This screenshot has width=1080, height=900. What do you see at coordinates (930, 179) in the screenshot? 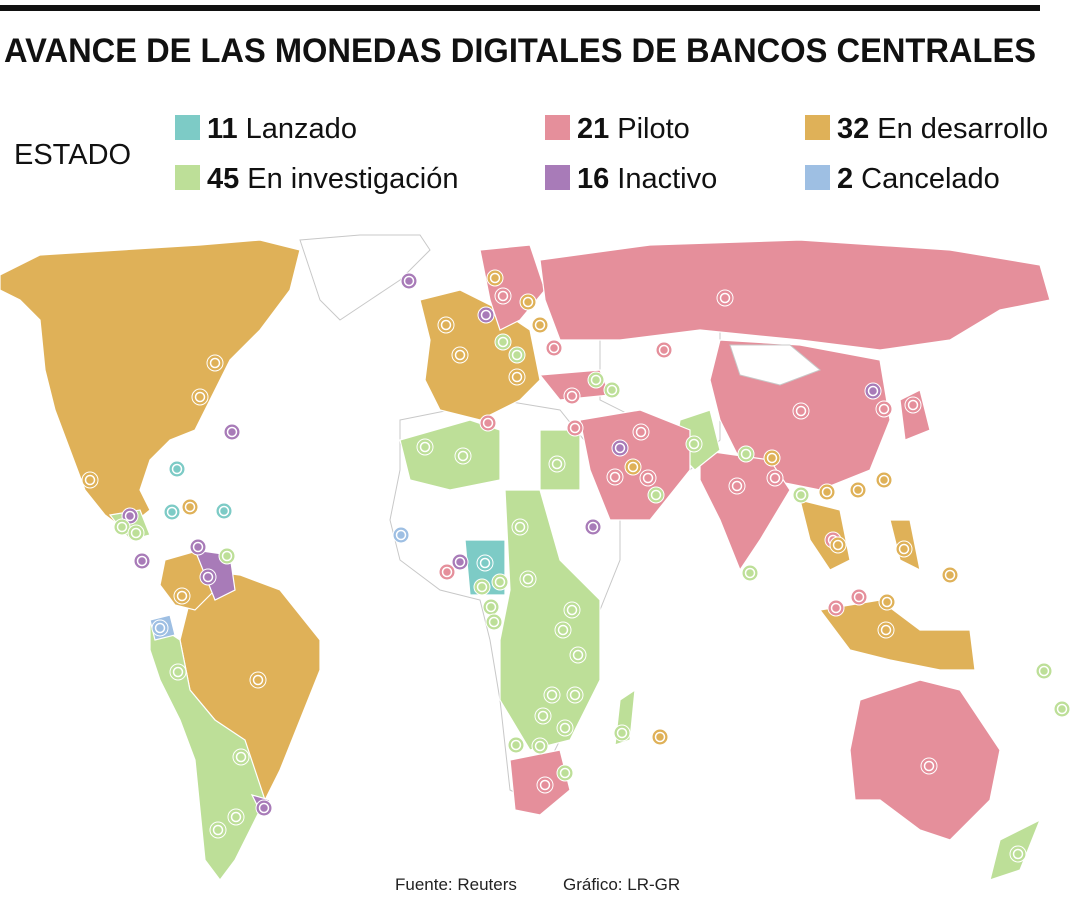
I see `legend-label: Cancelado` at bounding box center [930, 179].